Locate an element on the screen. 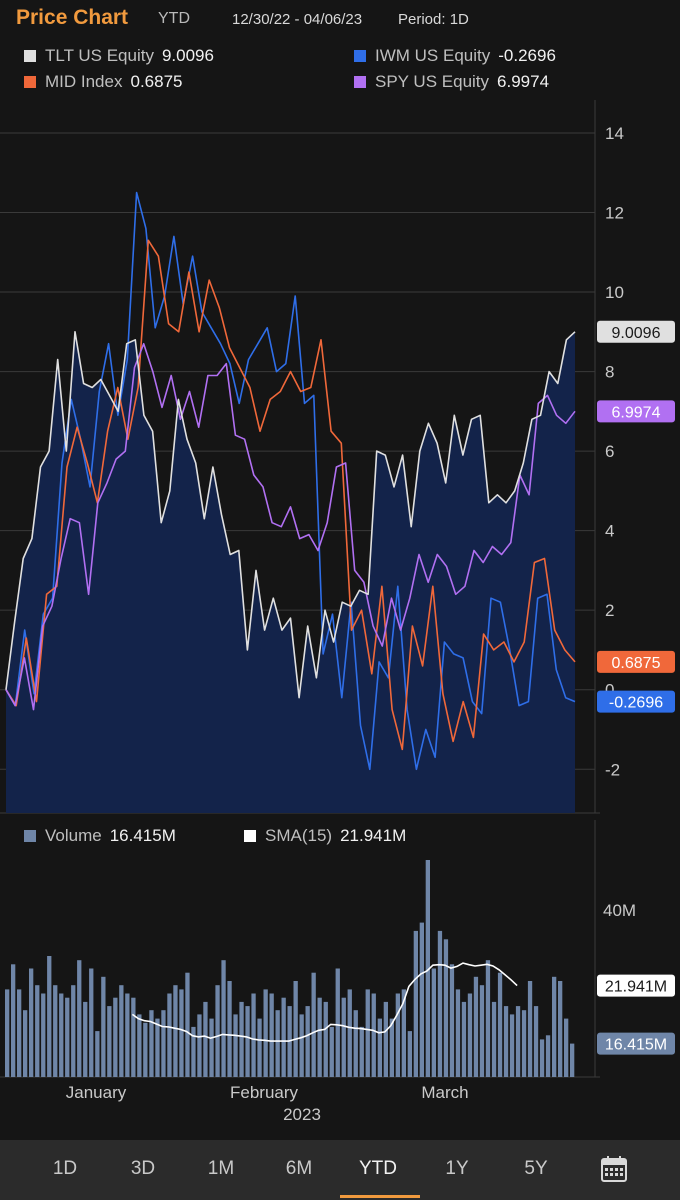 The image size is (680, 1200). sma-legend-value: 21.941M is located at coordinates (373, 835).